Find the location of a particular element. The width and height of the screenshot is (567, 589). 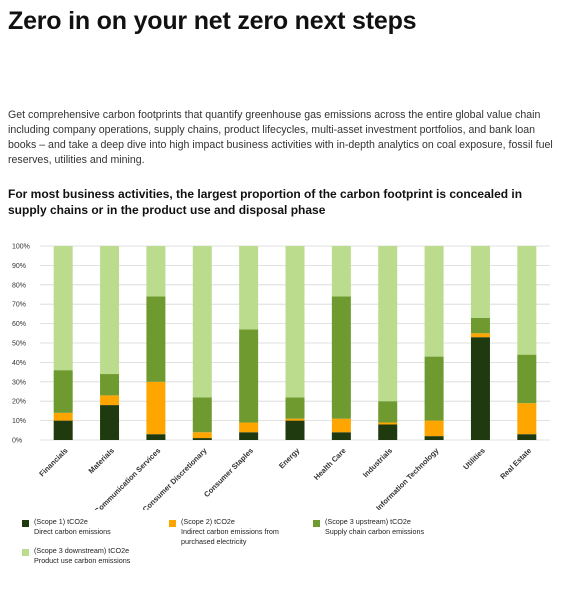

legend-swatch-scope1 is located at coordinates (25, 523).